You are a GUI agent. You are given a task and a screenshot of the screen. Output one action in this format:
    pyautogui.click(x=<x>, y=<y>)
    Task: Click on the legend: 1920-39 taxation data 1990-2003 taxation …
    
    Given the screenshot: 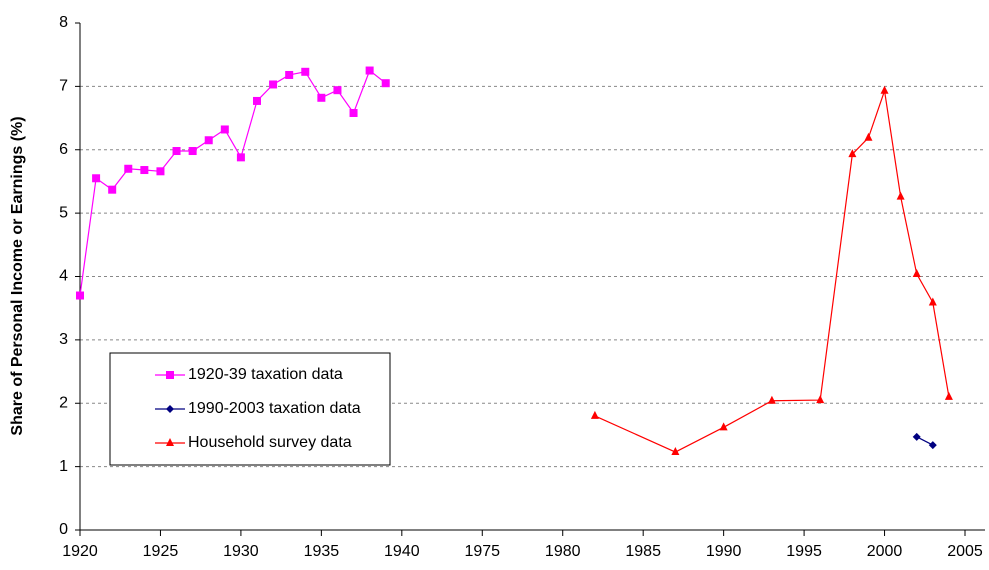 What is the action you would take?
    pyautogui.click(x=250, y=409)
    